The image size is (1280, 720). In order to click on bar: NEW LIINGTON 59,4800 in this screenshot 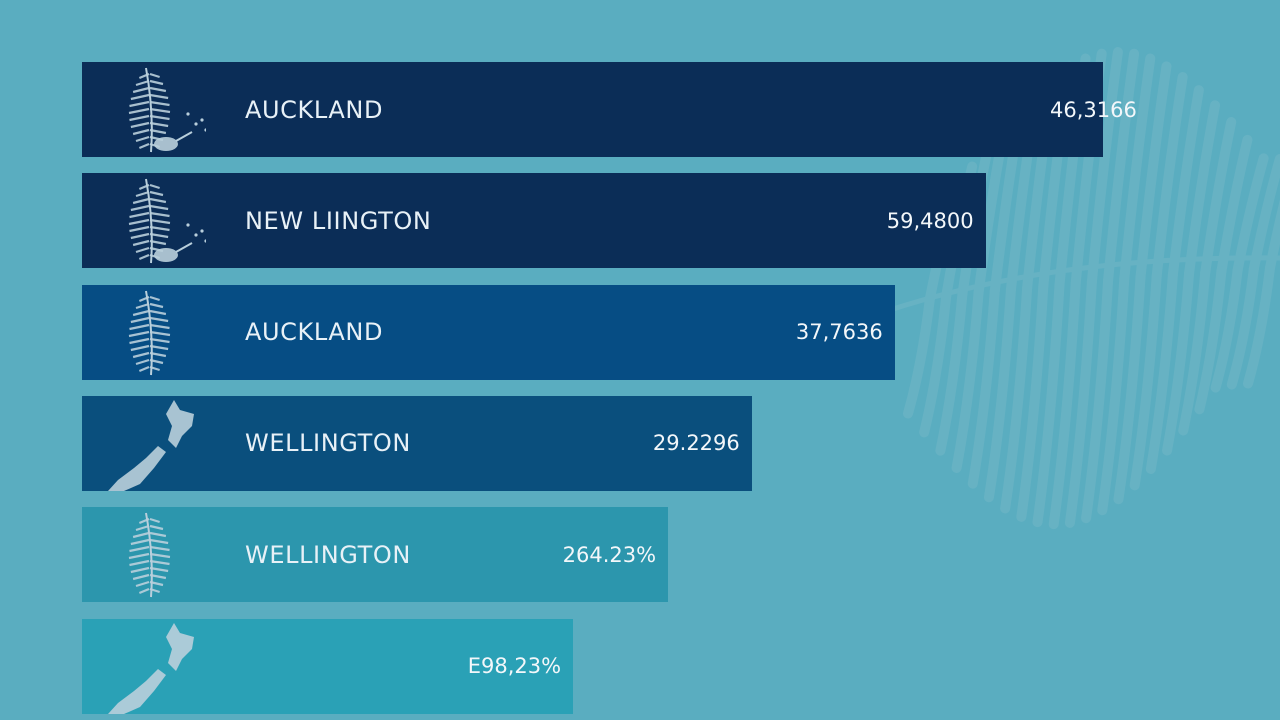, I will do `click(534, 221)`.